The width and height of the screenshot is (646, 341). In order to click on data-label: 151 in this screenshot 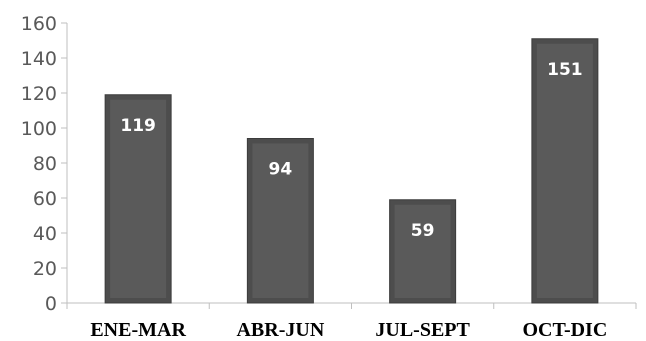, I will do `click(565, 70)`.